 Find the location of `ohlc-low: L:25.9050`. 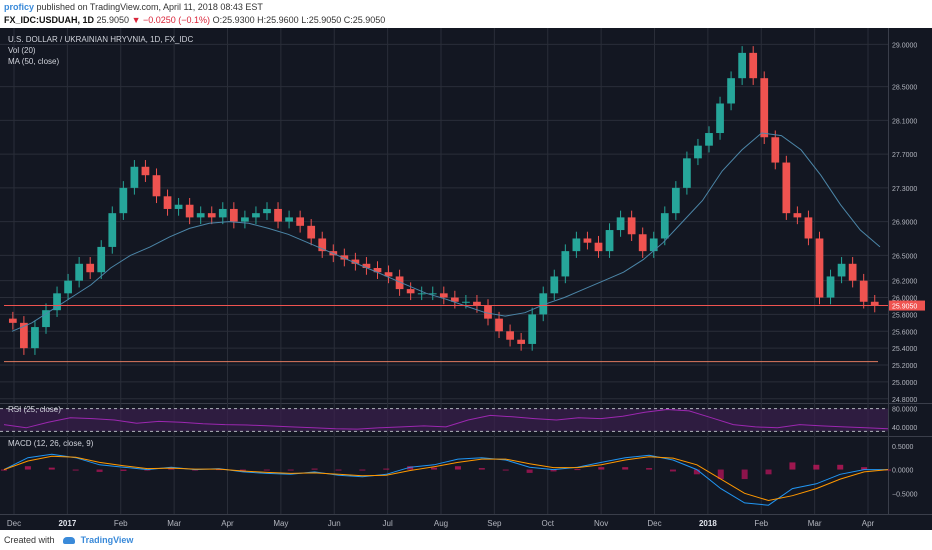

ohlc-low: L:25.9050 is located at coordinates (321, 20).